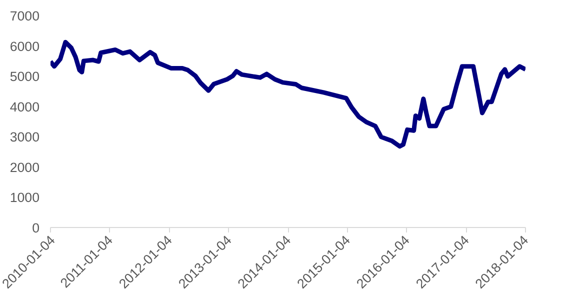  I want to click on y-tick-label: 3000, so click(25, 137).